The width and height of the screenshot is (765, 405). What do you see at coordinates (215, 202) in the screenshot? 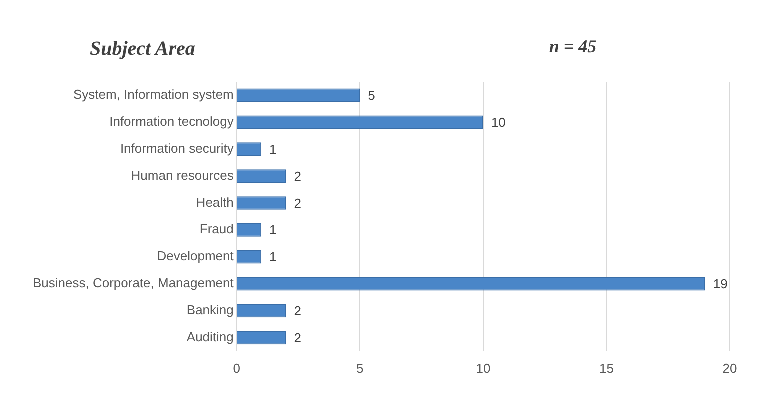
I see `y-tick-label: Health` at bounding box center [215, 202].